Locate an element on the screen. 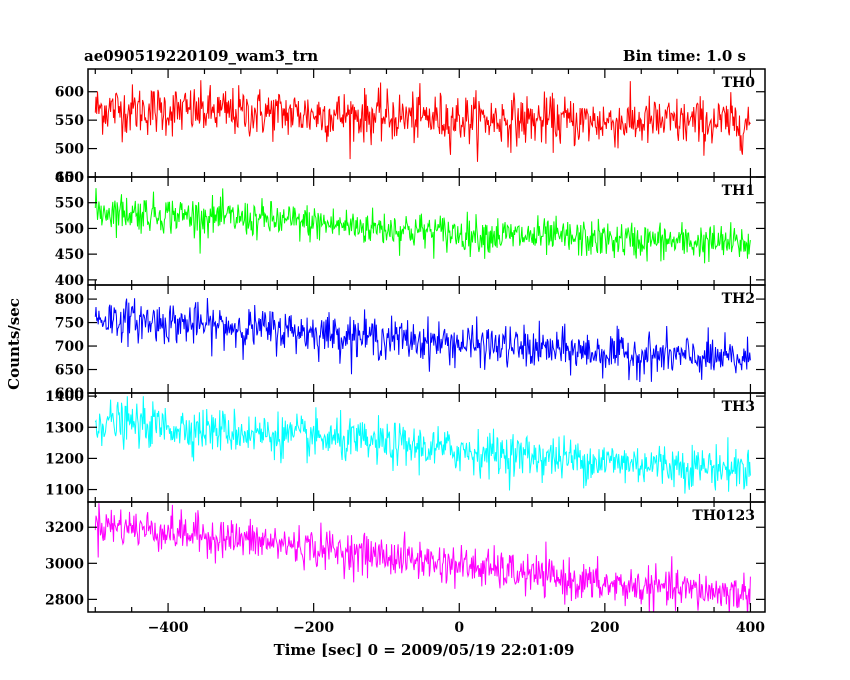 The image size is (850, 680). x-tick-label: −200 is located at coordinates (313, 628).